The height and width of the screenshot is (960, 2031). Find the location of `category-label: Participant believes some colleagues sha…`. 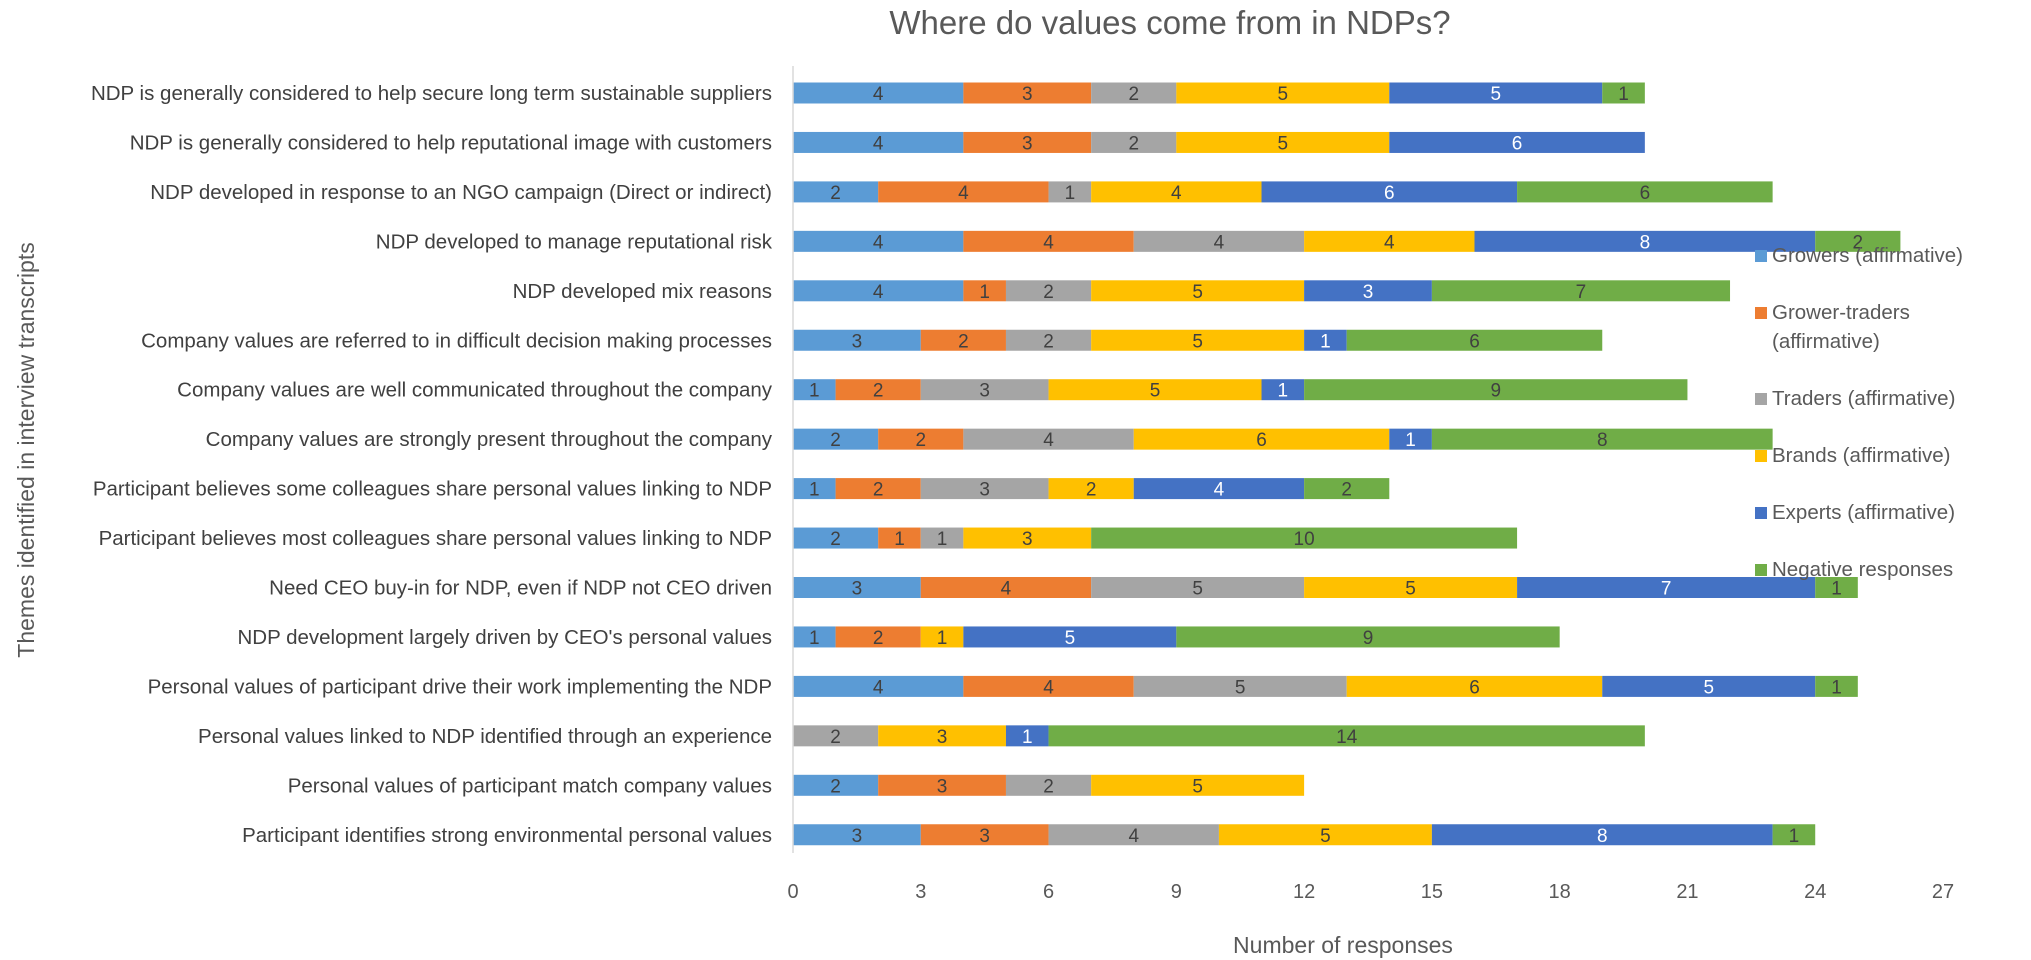

category-label: Participant believes some colleagues sha… is located at coordinates (432, 489).